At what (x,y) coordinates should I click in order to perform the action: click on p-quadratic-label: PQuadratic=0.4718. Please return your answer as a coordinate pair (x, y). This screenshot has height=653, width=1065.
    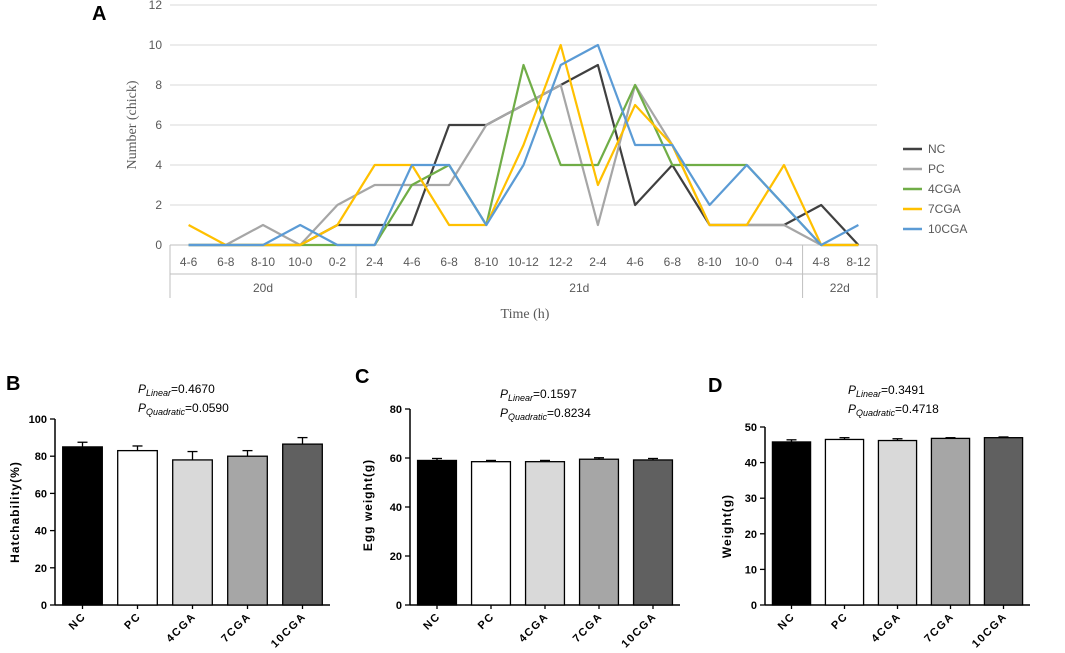
    Looking at the image, I should click on (893, 410).